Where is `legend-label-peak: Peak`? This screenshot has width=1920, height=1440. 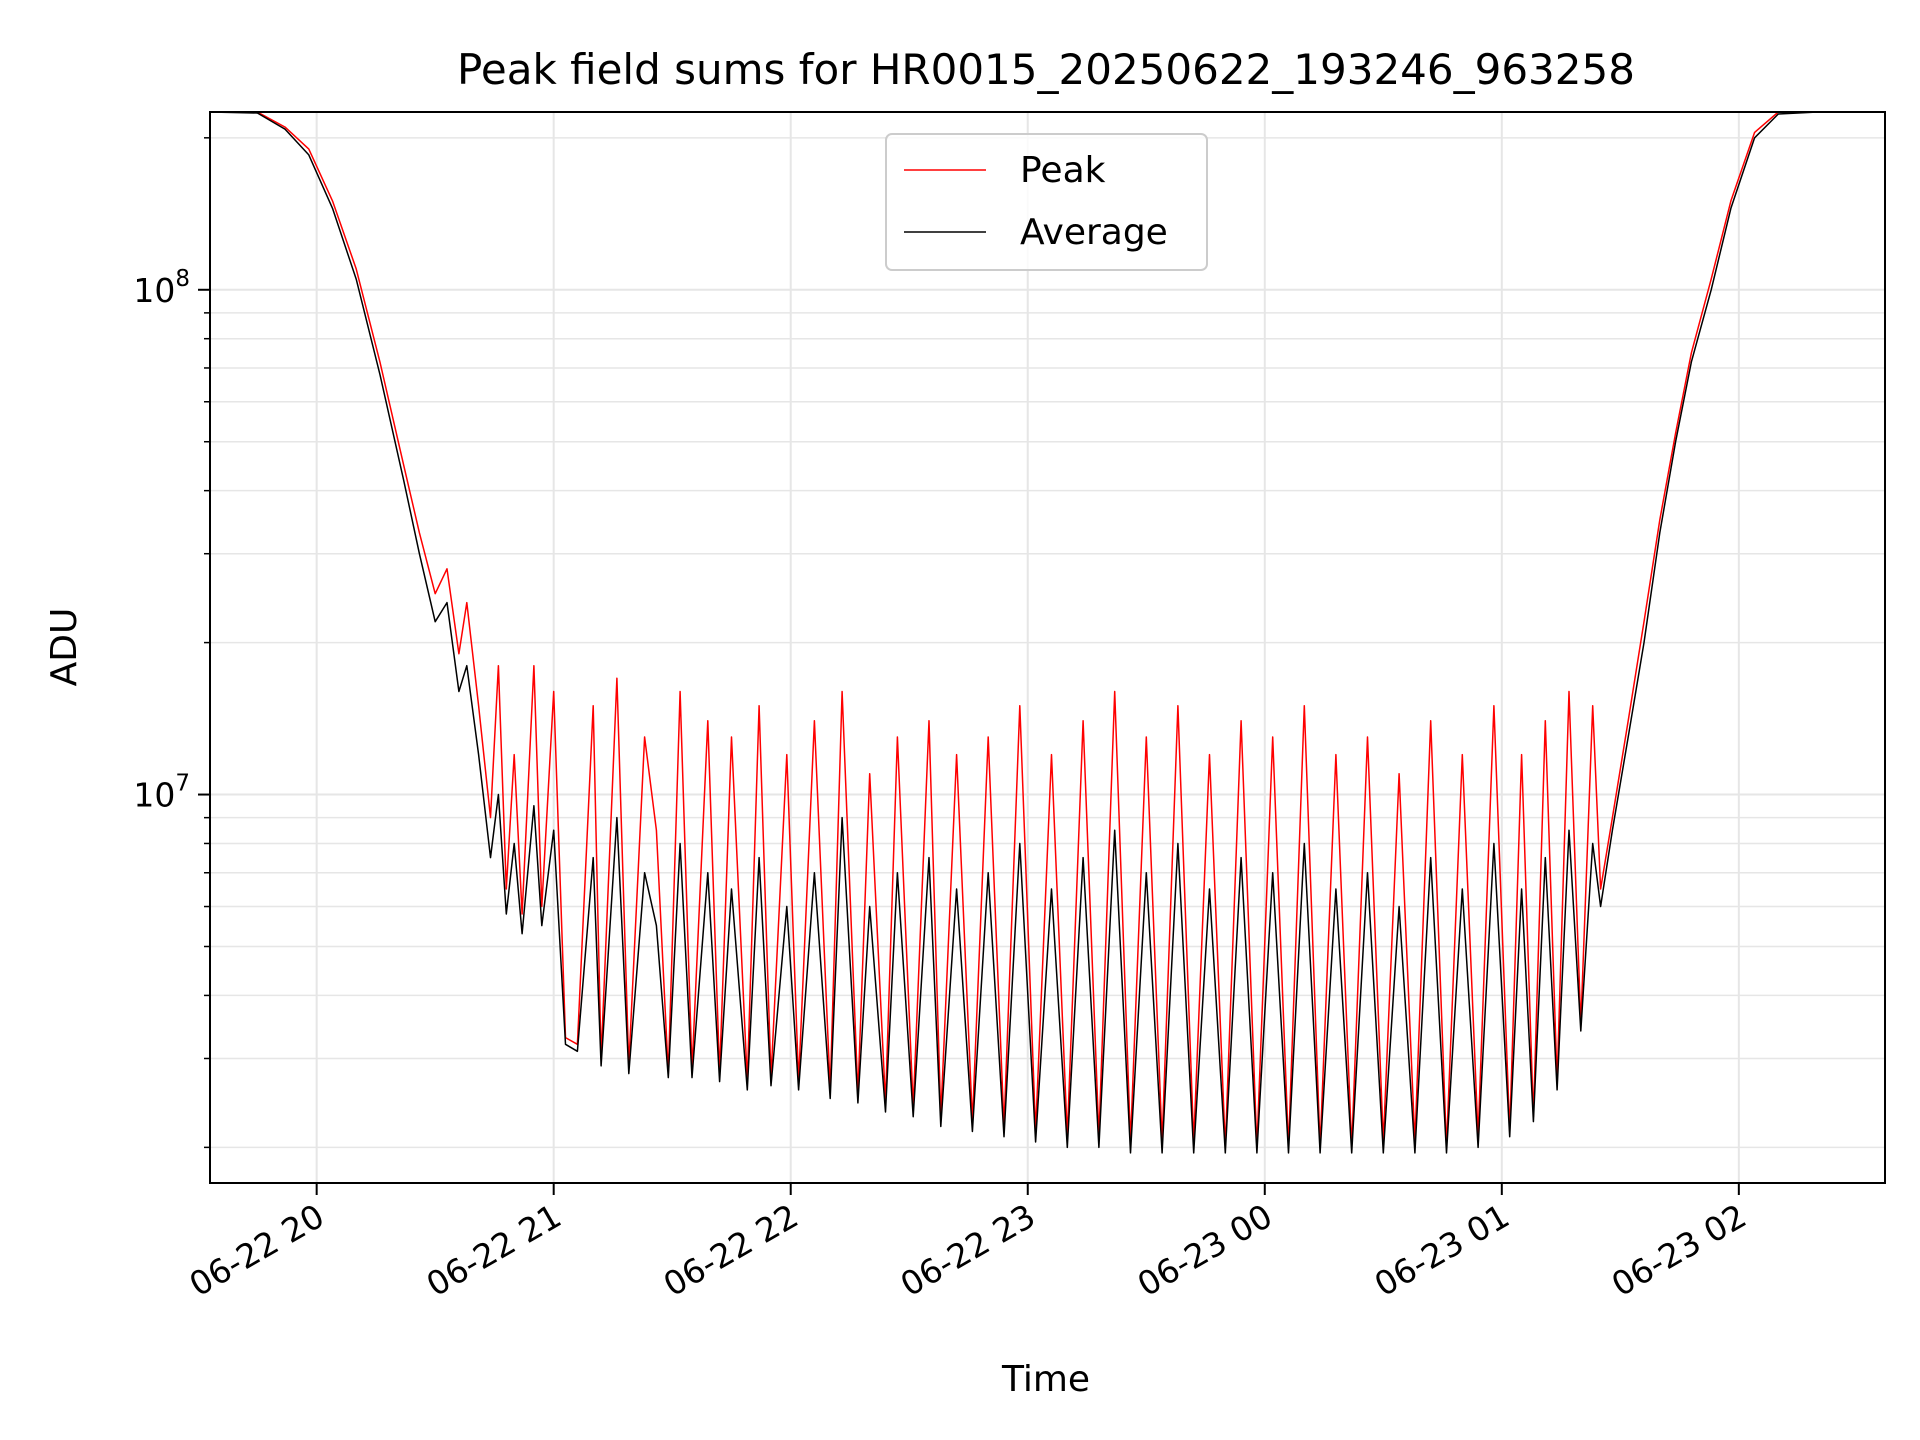
legend-label-peak: Peak is located at coordinates (1063, 170).